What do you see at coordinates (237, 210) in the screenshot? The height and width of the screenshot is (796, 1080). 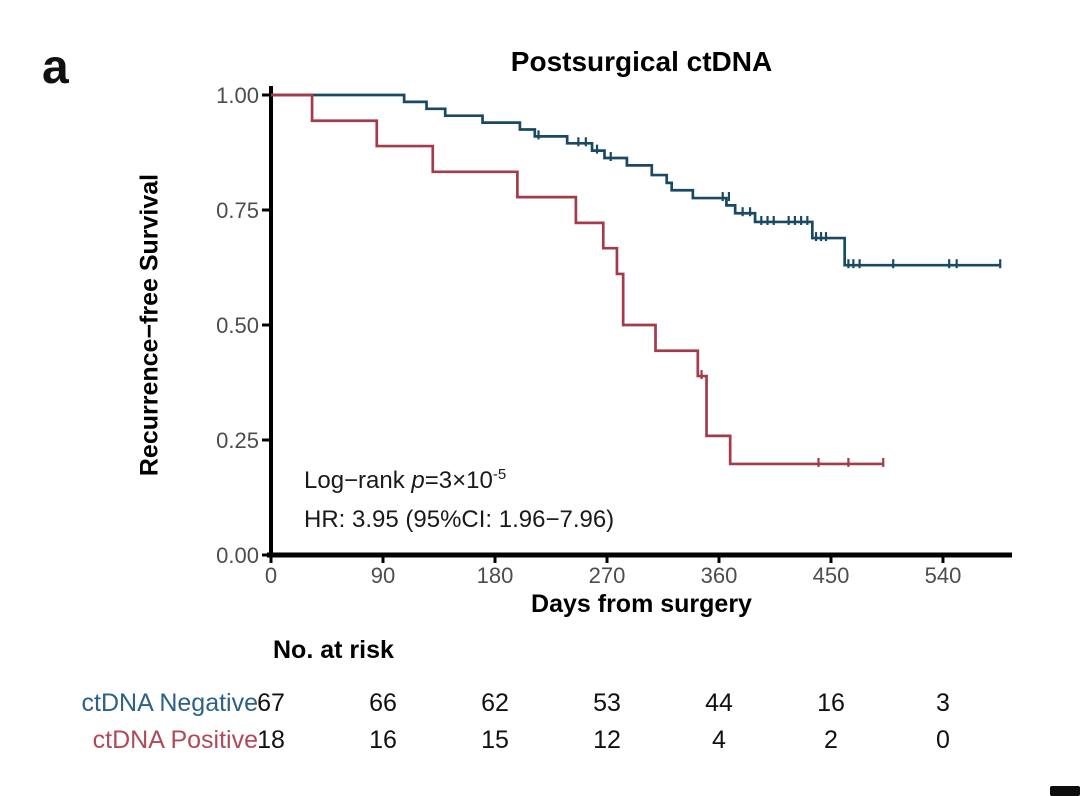 I see `y-tick-label: 0.75` at bounding box center [237, 210].